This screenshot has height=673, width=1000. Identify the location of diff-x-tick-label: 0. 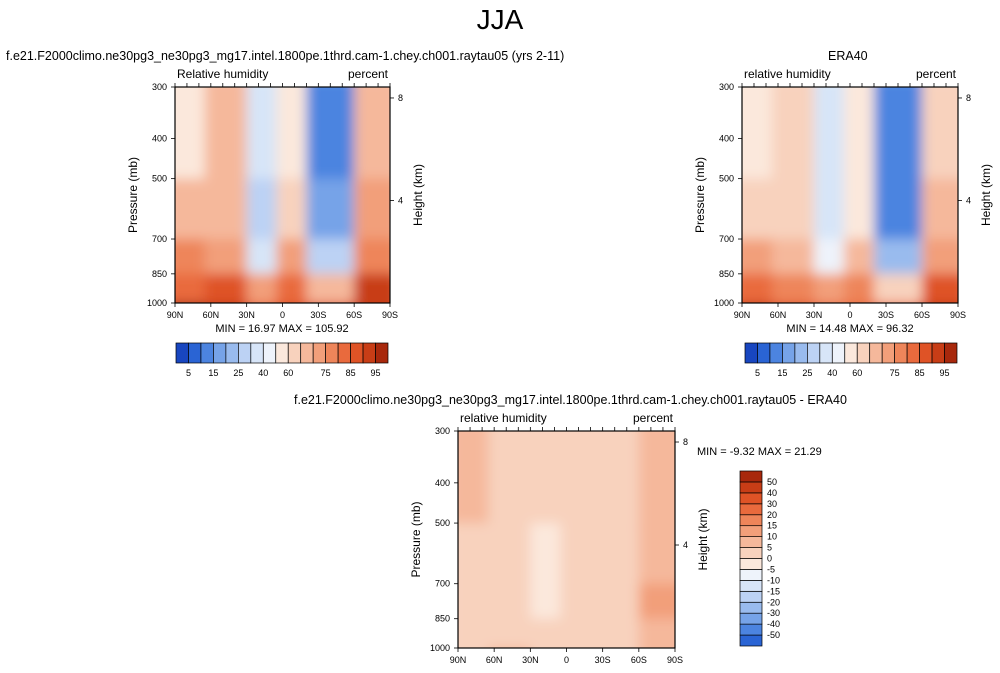
(566, 660).